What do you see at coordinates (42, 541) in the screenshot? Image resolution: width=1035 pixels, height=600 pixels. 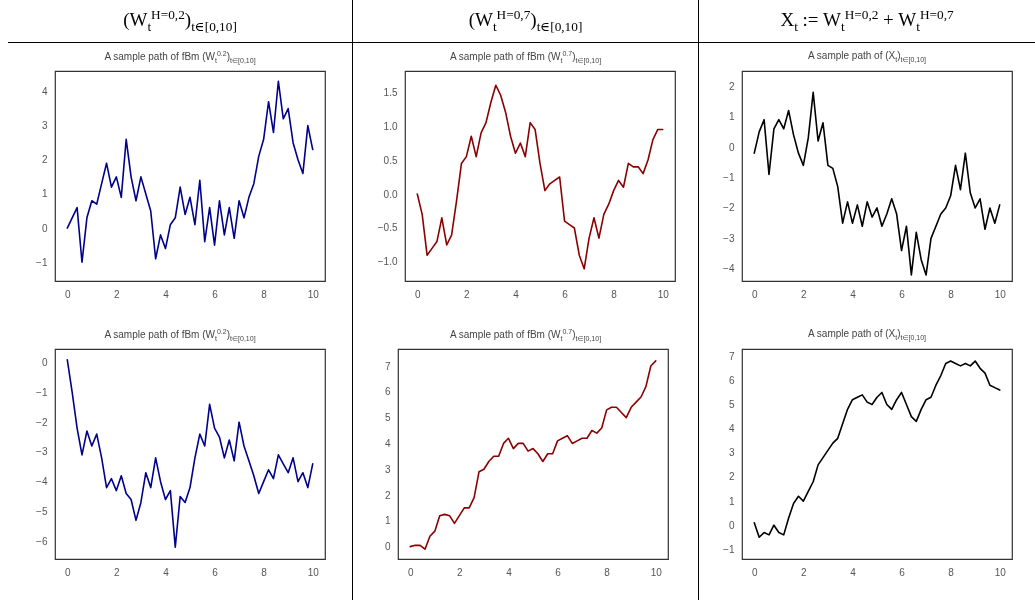 I see `y-tick-label: −6` at bounding box center [42, 541].